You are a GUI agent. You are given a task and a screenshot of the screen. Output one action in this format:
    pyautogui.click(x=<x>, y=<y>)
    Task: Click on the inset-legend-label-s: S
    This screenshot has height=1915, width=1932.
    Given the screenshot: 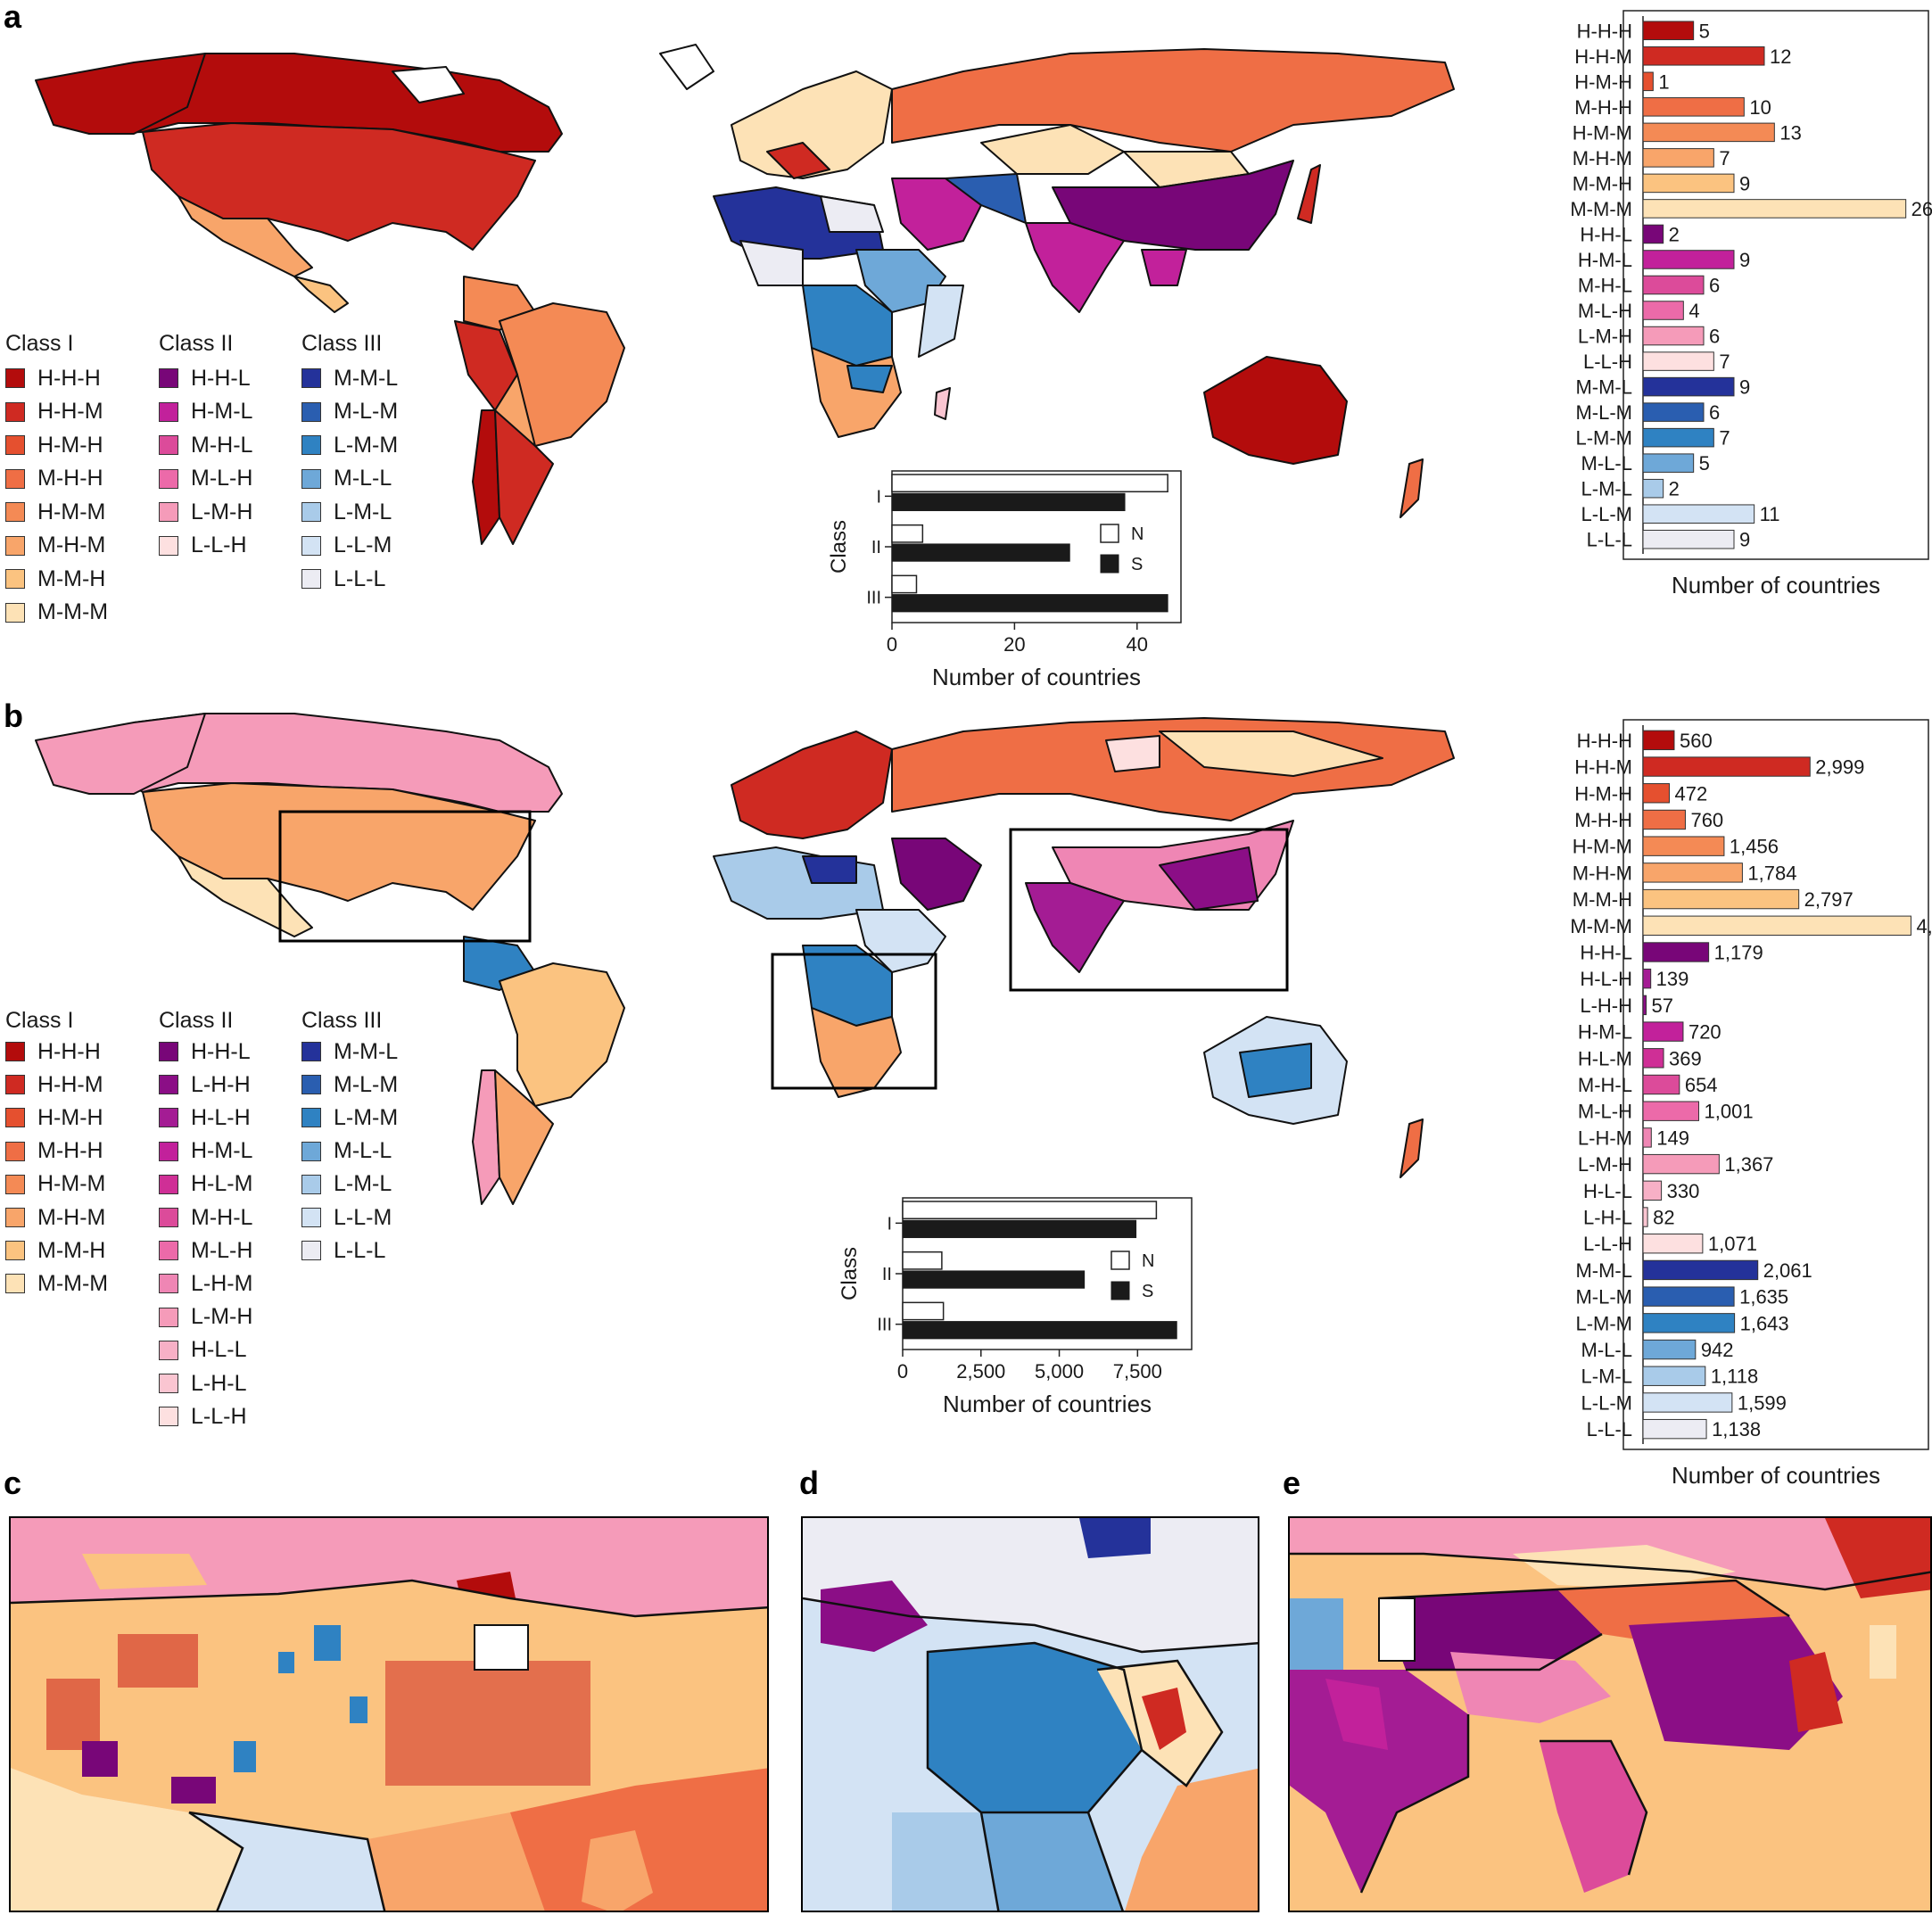 What is the action you would take?
    pyautogui.click(x=1148, y=1291)
    